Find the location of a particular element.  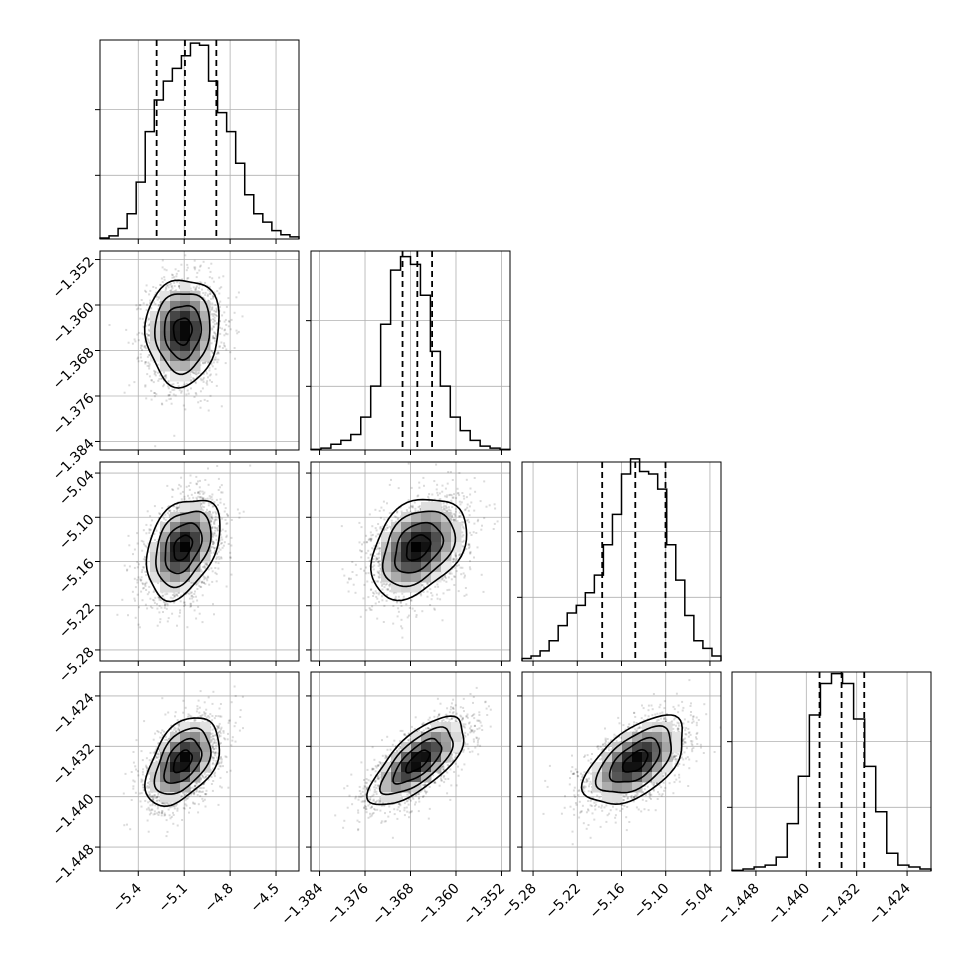

x-tick-label-1-2: −1.368 is located at coordinates (393, 905).